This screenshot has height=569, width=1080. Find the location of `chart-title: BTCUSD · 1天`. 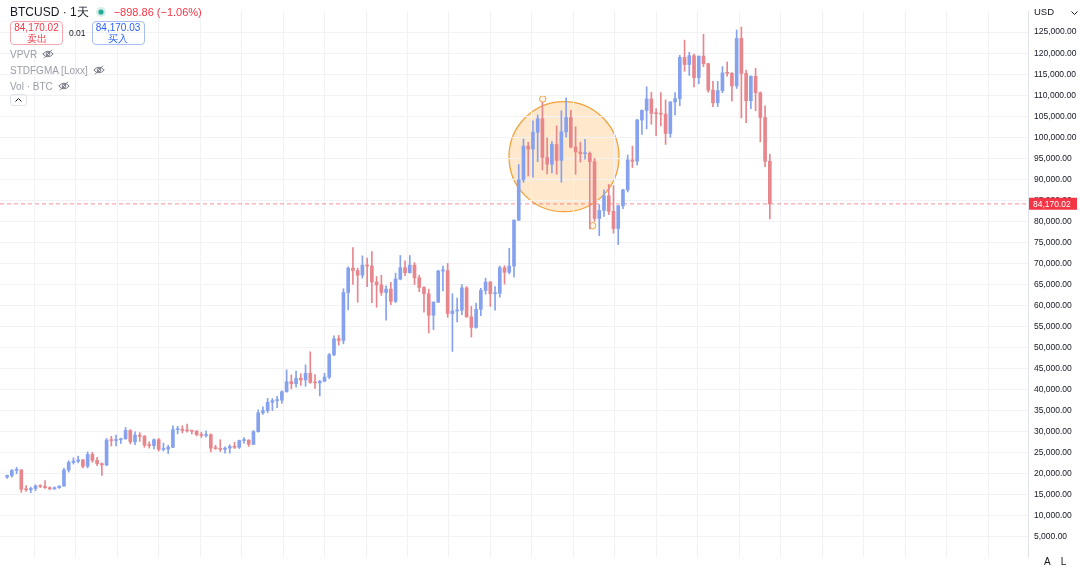

chart-title: BTCUSD · 1天 is located at coordinates (49, 12).